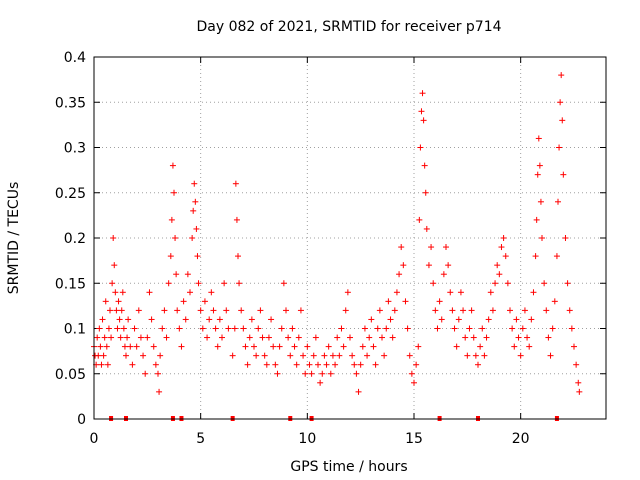 The width and height of the screenshot is (640, 480). Describe the element at coordinates (200, 439) in the screenshot. I see `x-tick-label: 5` at that location.